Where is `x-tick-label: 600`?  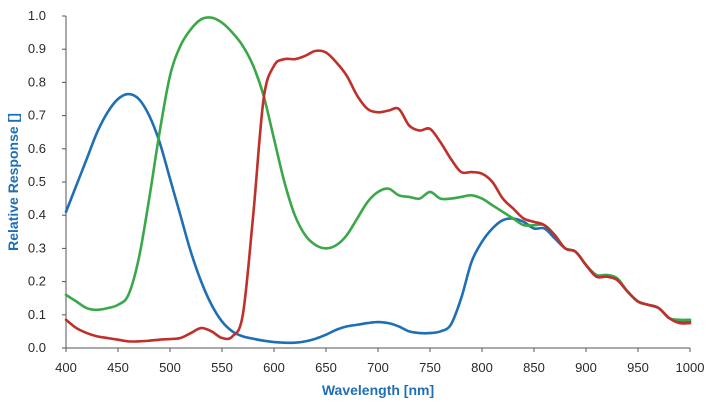 x-tick-label: 600 is located at coordinates (274, 367).